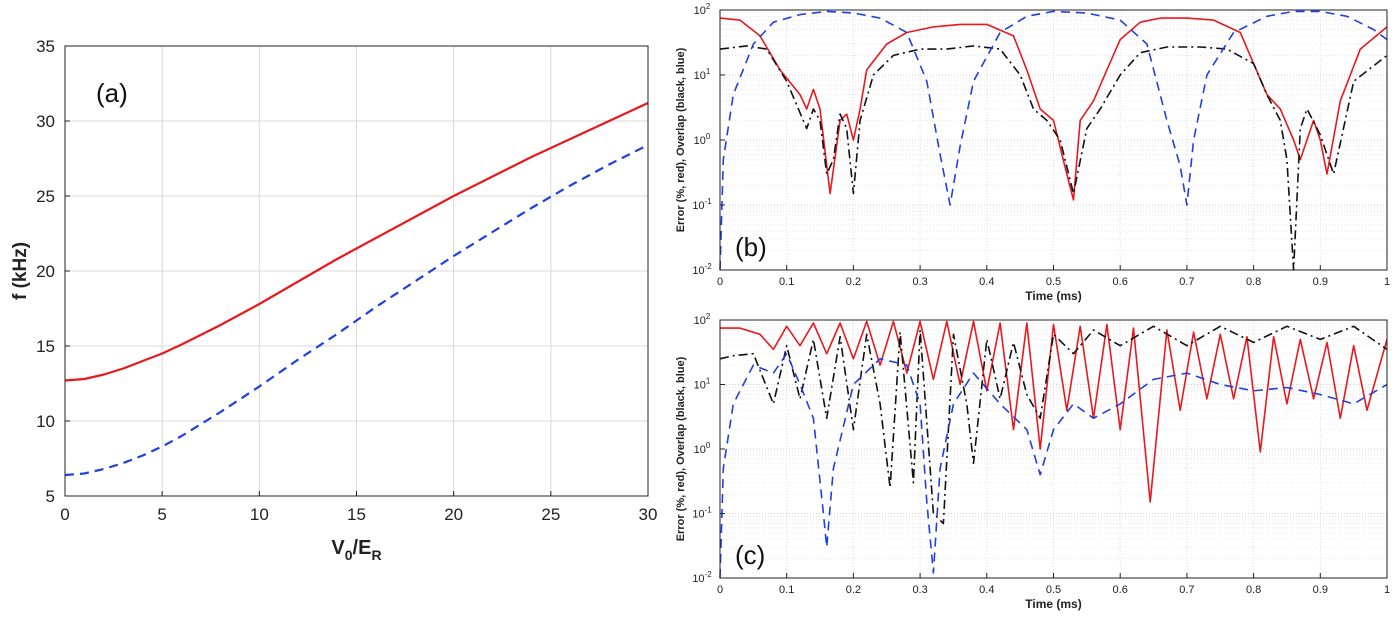 This screenshot has width=1397, height=624. What do you see at coordinates (550, 514) in the screenshot?
I see `x-tick-label: 25` at bounding box center [550, 514].